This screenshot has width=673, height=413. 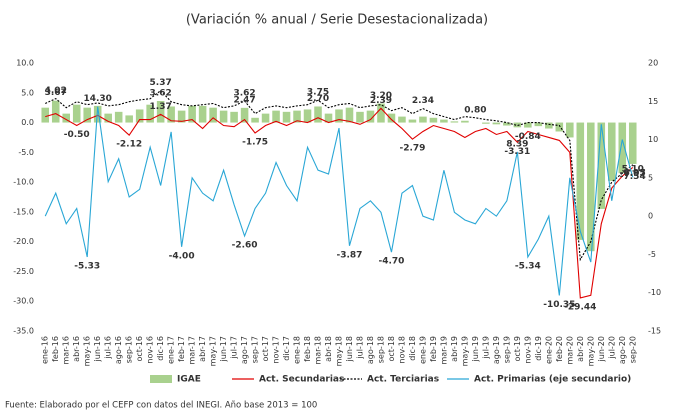 What do you see at coordinates (139, 349) in the screenshot?
I see `x-tick-label: oct-16` at bounding box center [139, 349].